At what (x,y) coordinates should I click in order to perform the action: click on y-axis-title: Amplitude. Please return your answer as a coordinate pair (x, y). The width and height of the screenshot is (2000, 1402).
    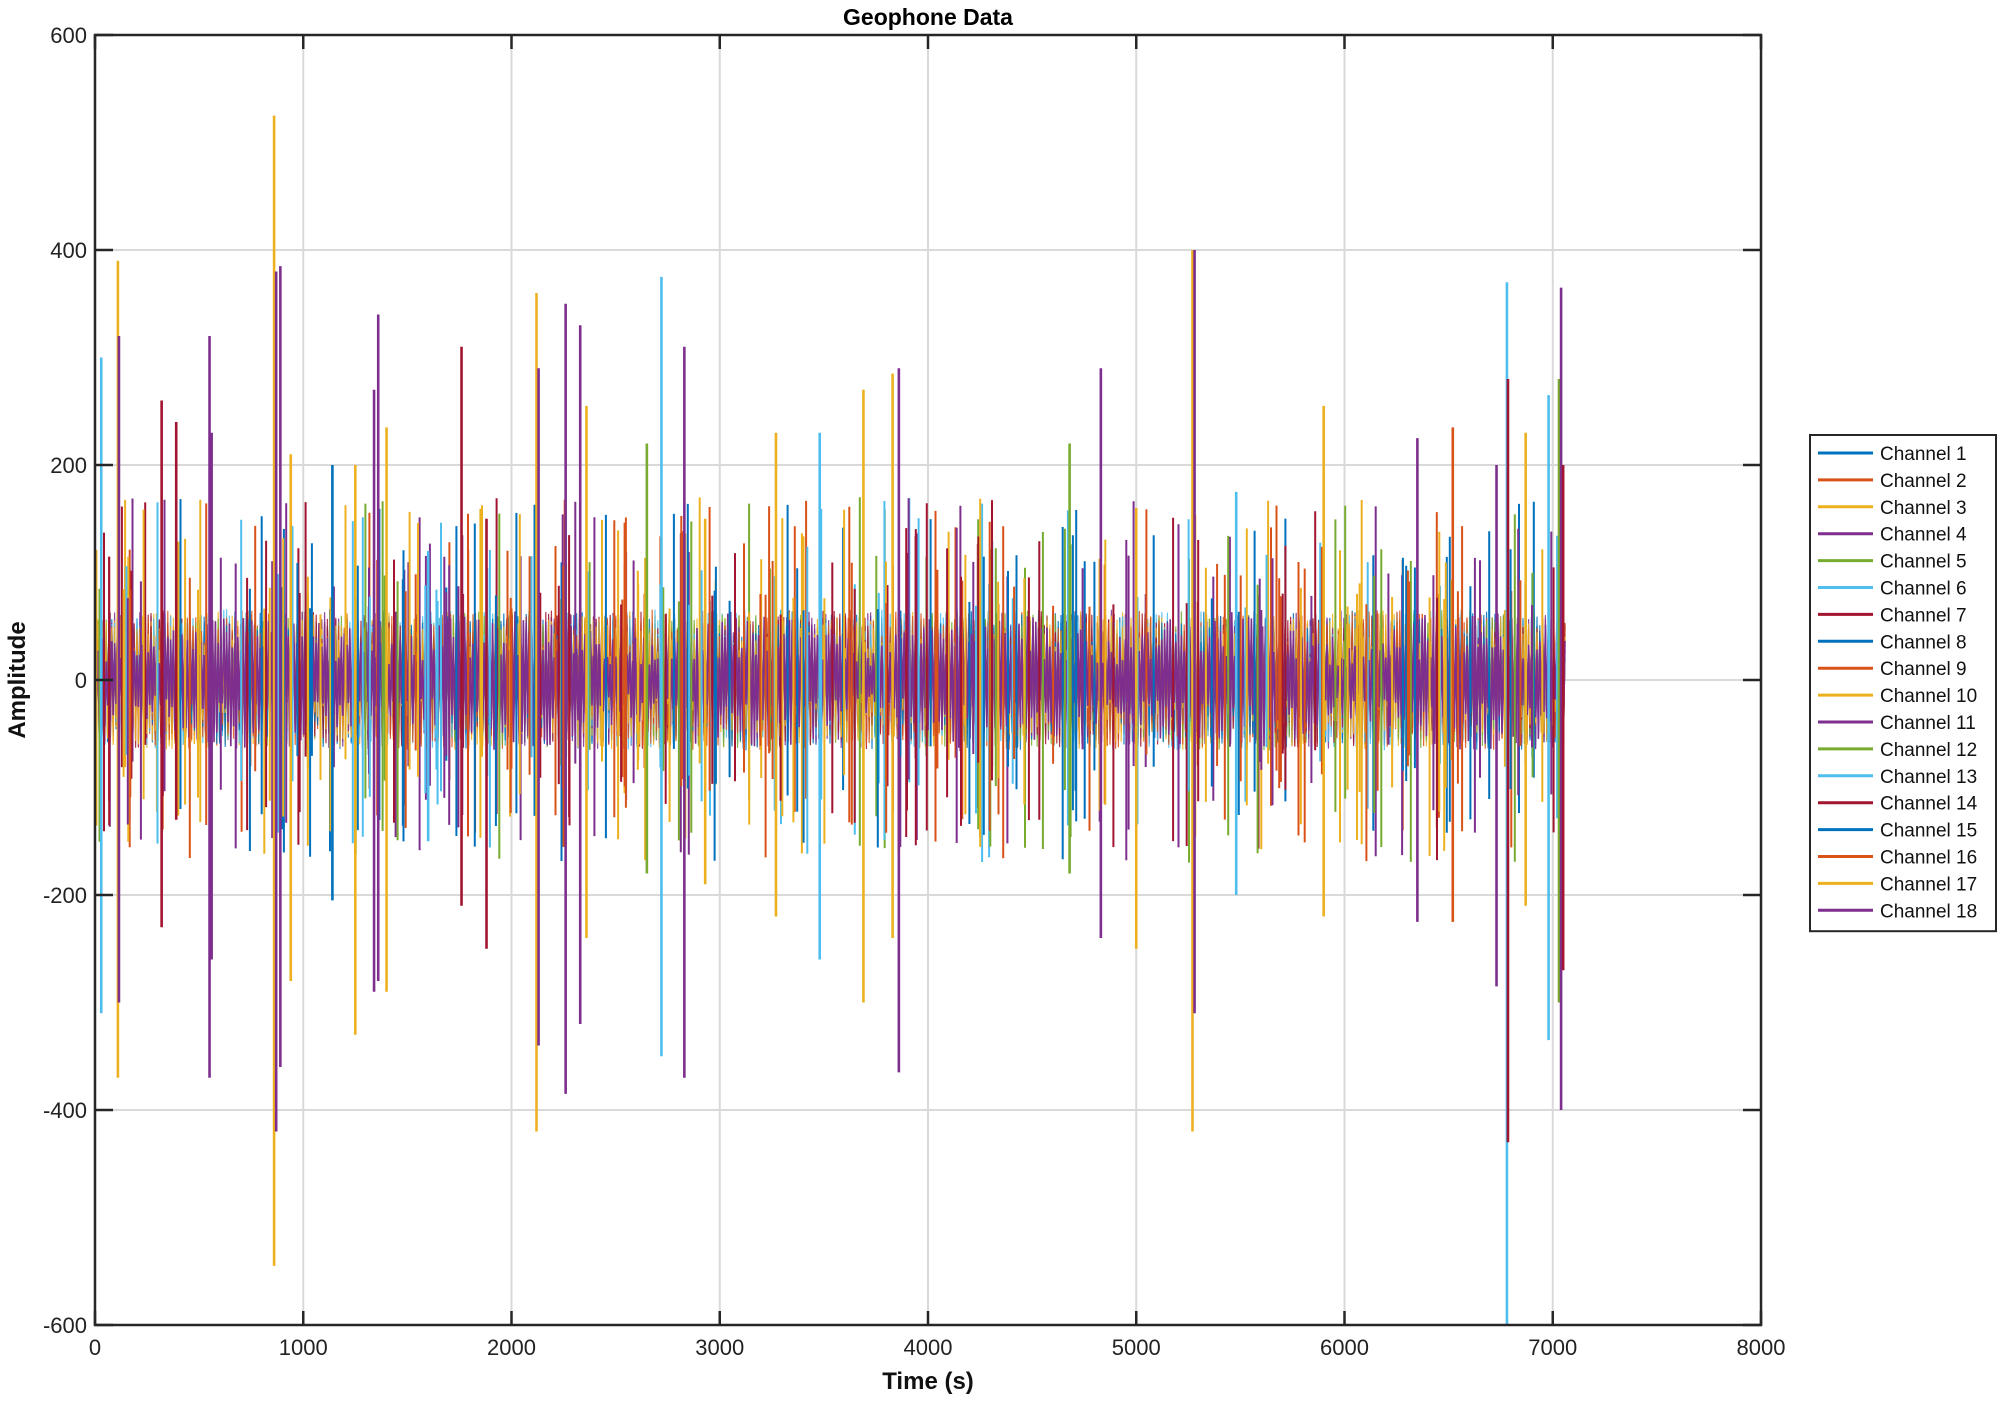
    Looking at the image, I should click on (17, 679).